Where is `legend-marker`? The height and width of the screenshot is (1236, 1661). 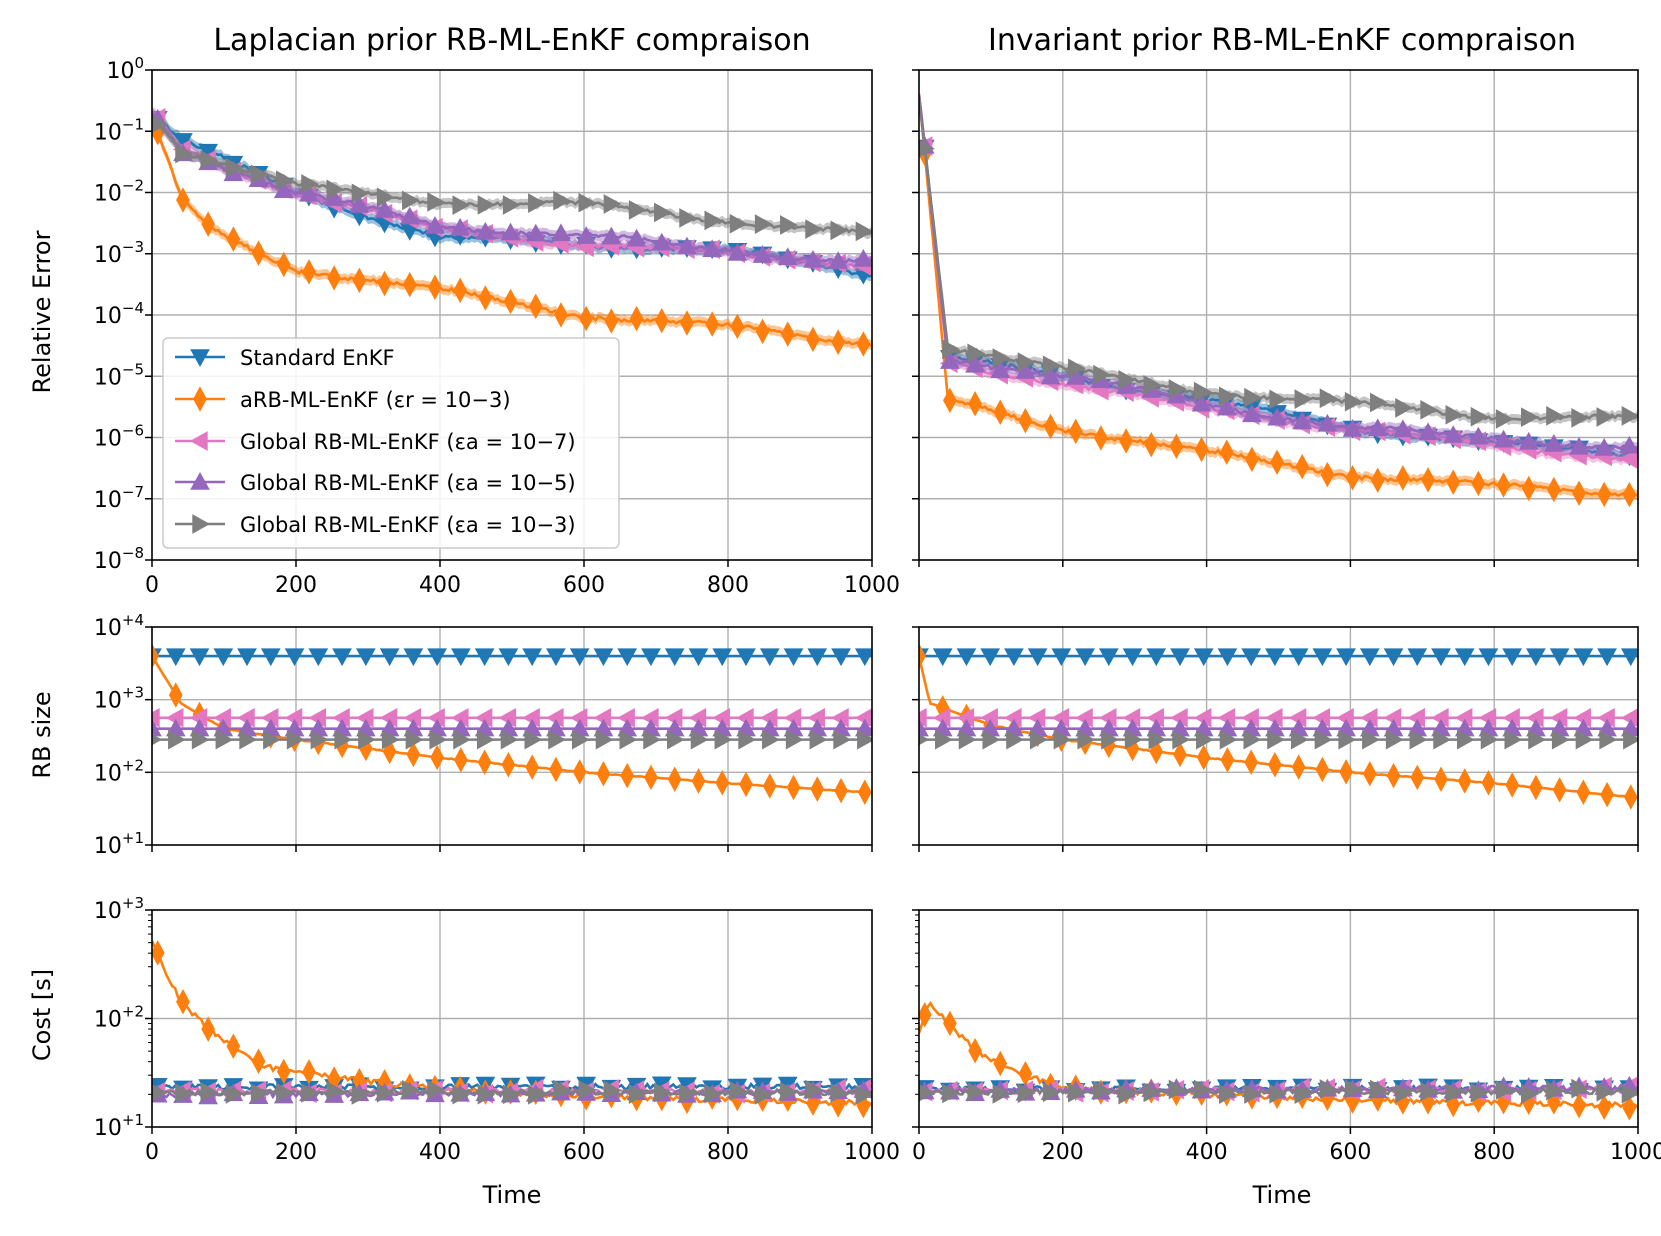
legend-marker is located at coordinates (200, 480).